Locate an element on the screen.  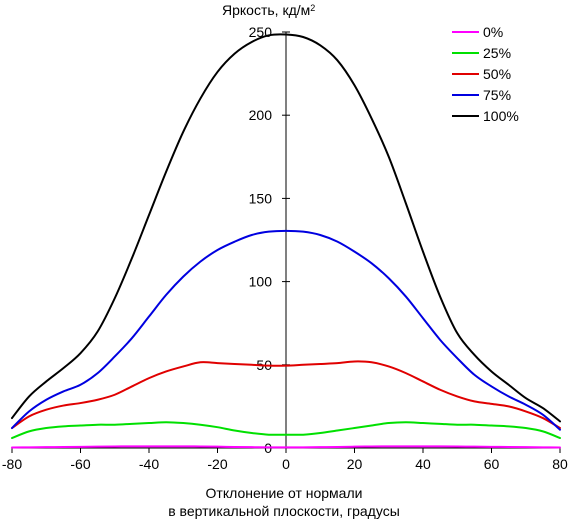
x-tick-label: 20 is located at coordinates (355, 464).